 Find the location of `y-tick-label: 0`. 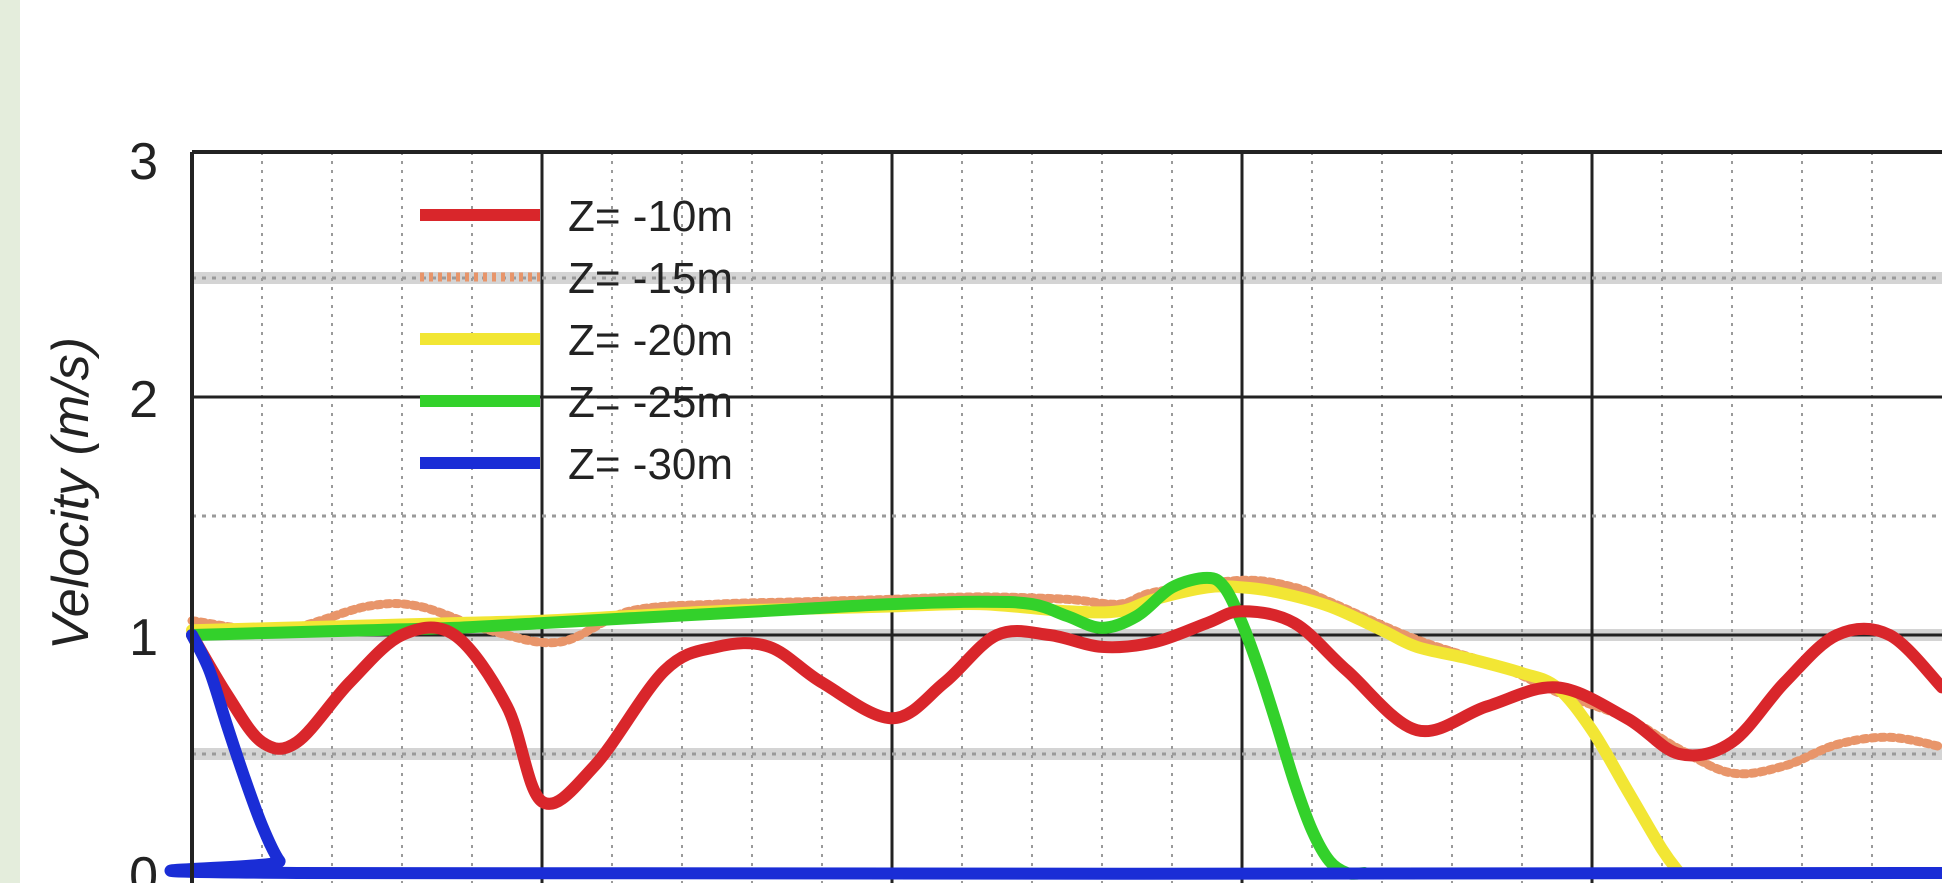

y-tick-label: 0 is located at coordinates (143, 865).